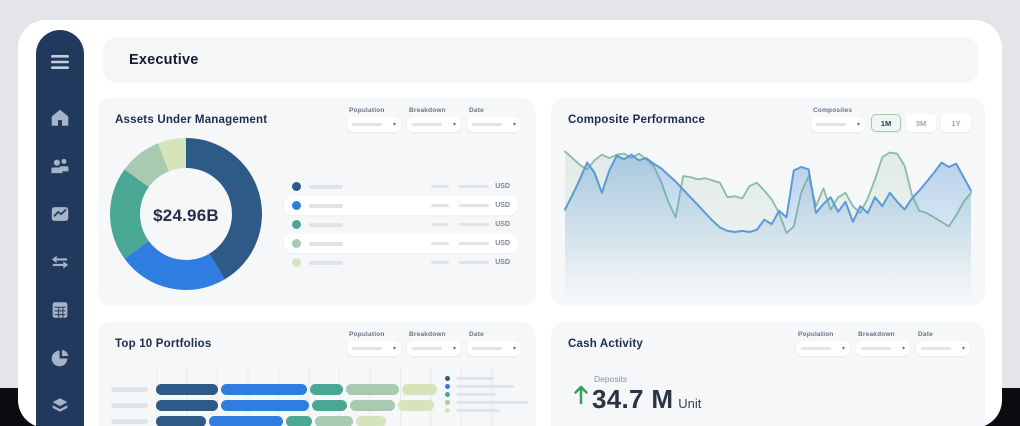  I want to click on aum-total-value: $24.96B, so click(186, 215).